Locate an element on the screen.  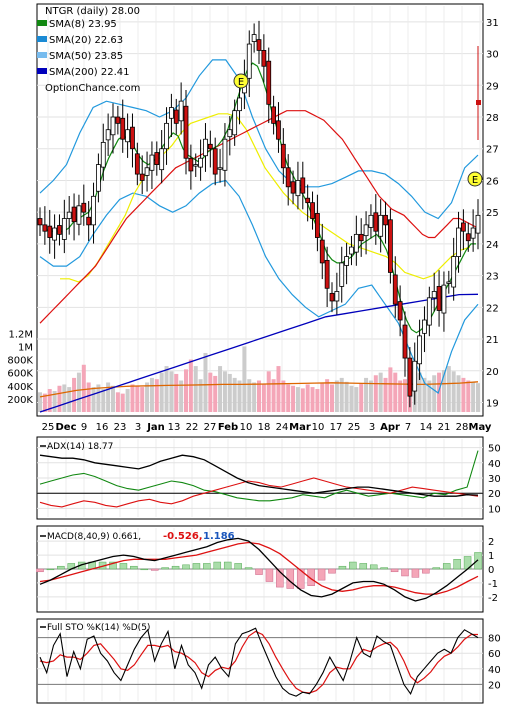
stochastic-k-line is located at coordinates (259, 662).